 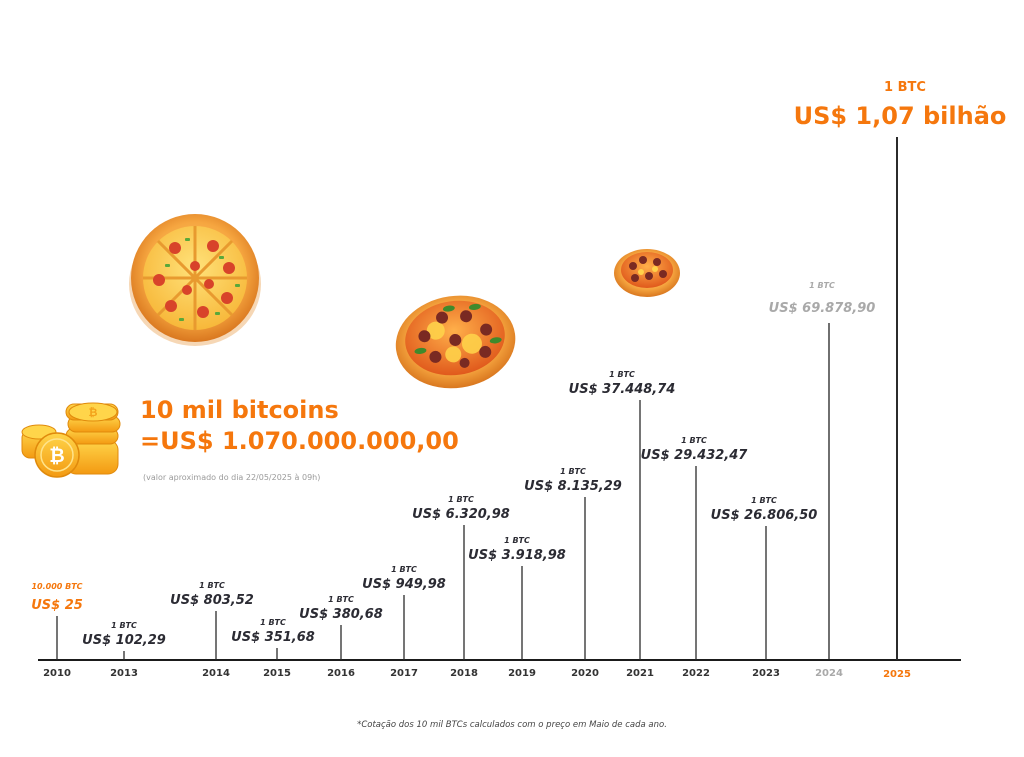 What do you see at coordinates (341, 599) in the screenshot?
I see `unit-label-2016: 1 BTC` at bounding box center [341, 599].